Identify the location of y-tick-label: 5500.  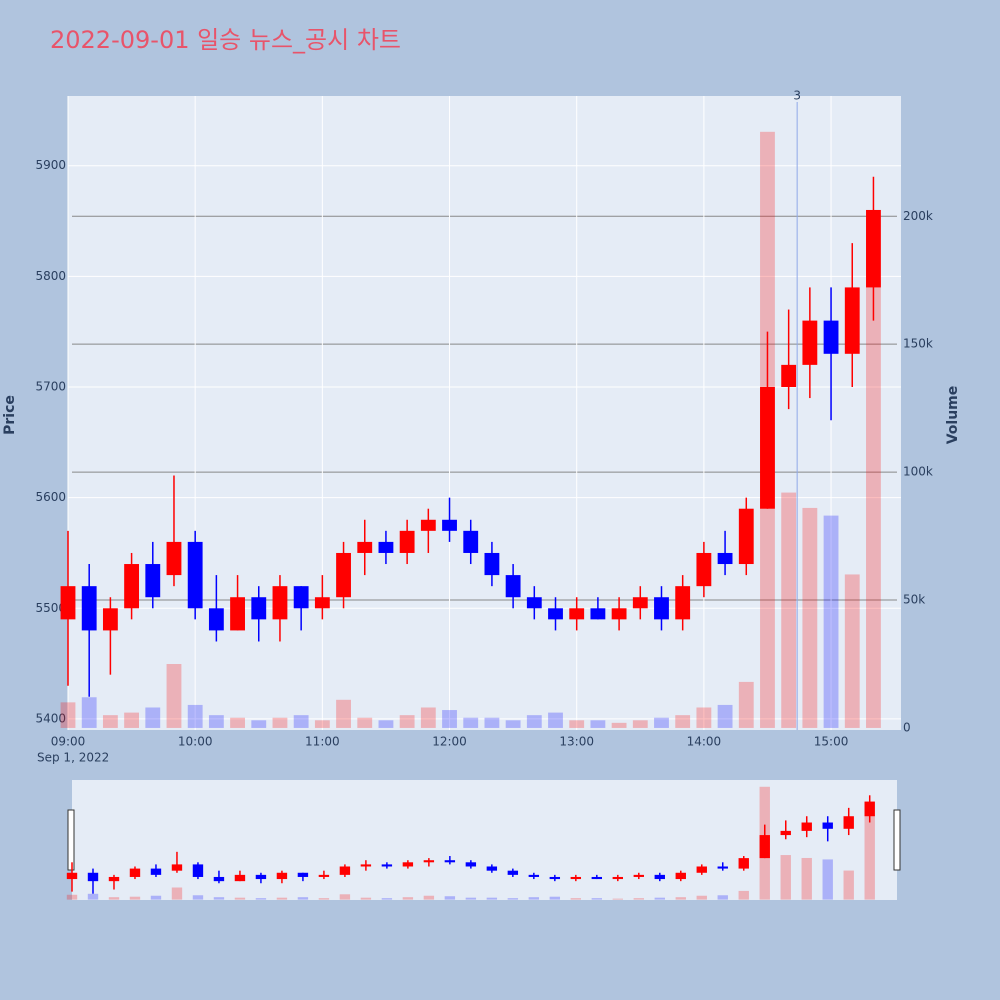
(50, 608).